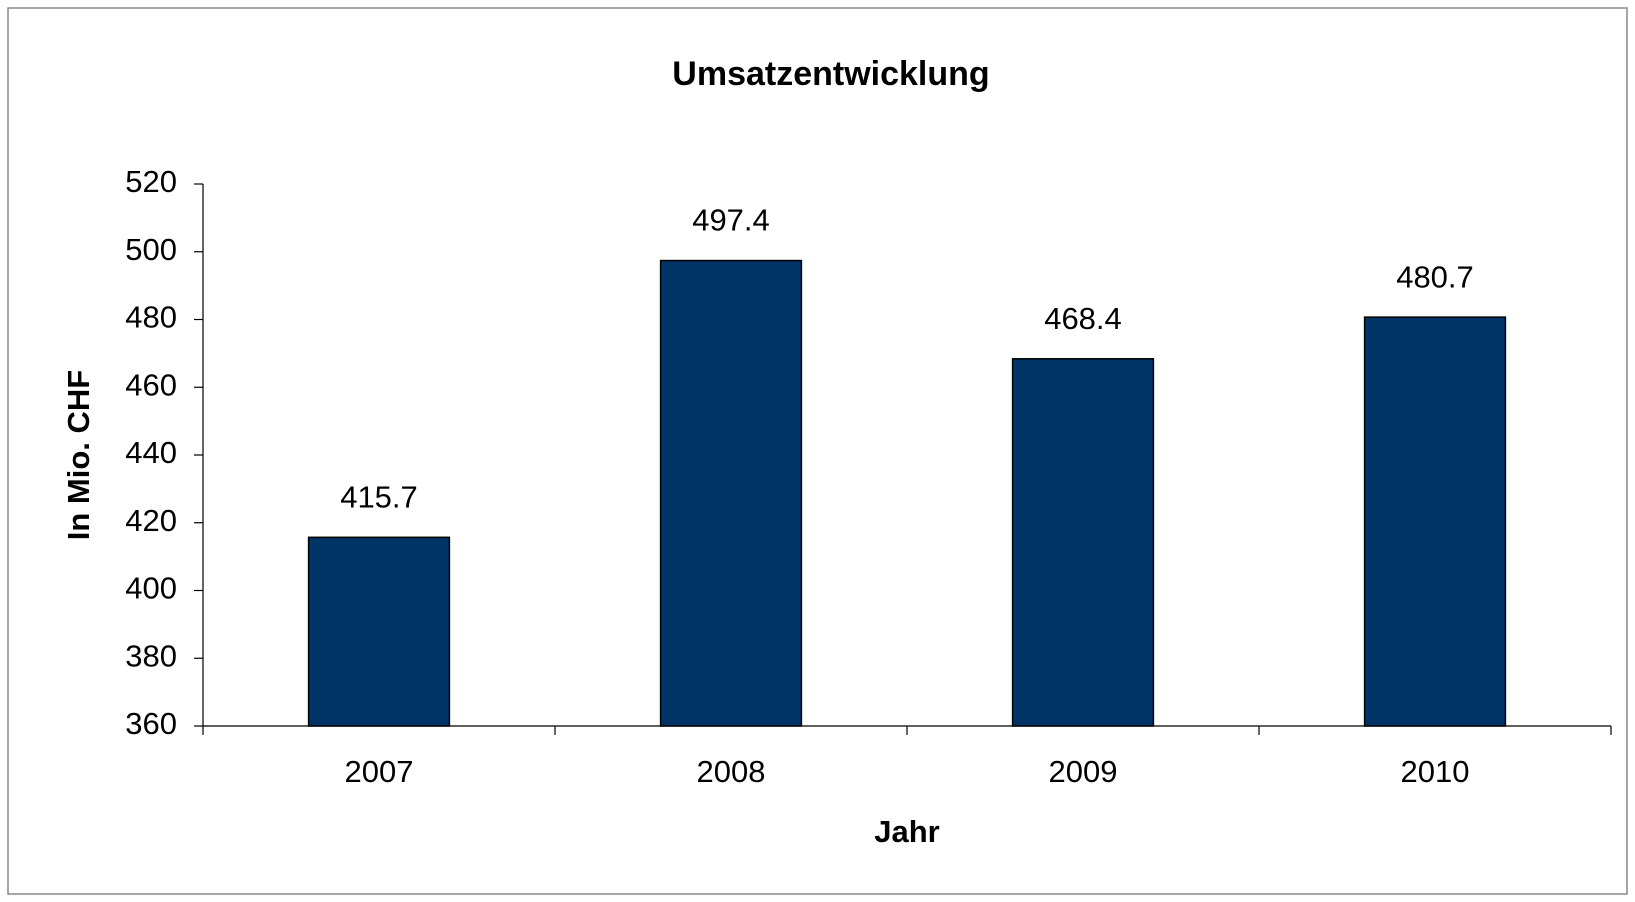 The image size is (1635, 902). I want to click on y-tick-label: 400, so click(151, 588).